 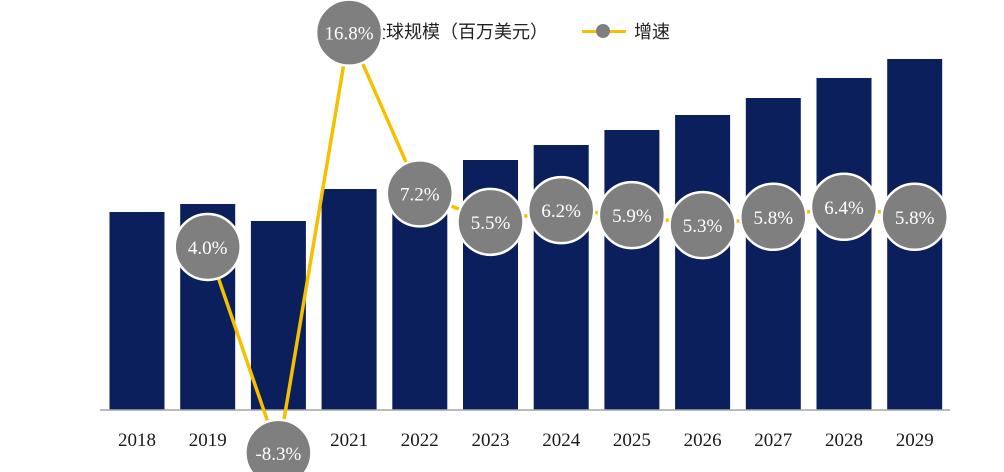 I want to click on growth-label-2020: -8.3%, so click(x=278, y=454).